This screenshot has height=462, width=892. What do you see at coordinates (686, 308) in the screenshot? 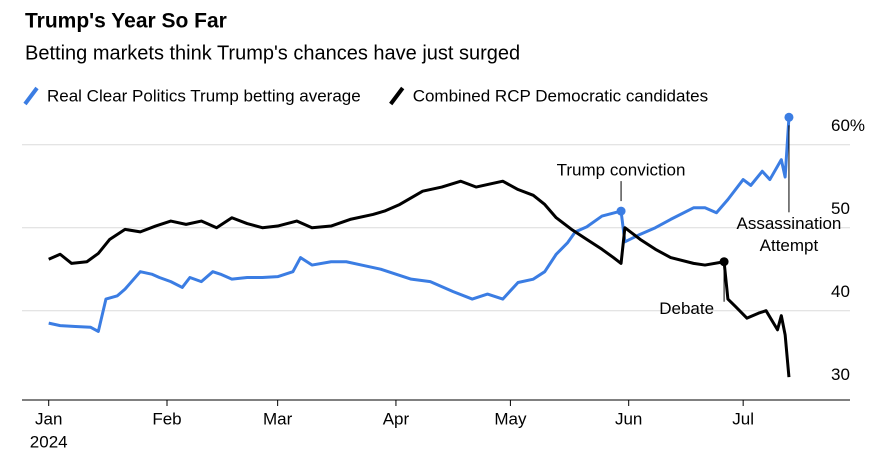
I see `annotation-label: Debate` at bounding box center [686, 308].